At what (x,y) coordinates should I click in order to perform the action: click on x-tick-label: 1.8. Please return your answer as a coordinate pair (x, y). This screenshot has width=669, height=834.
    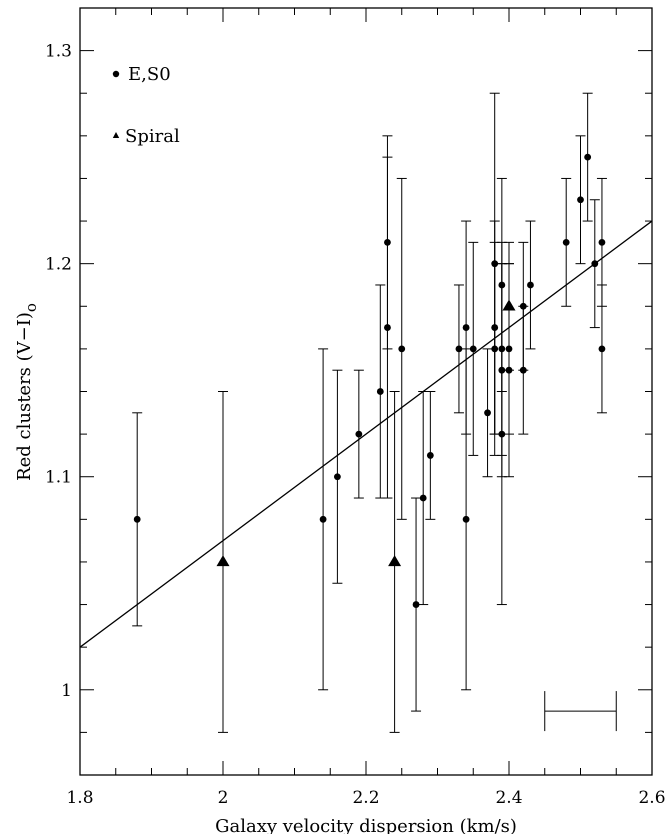
    Looking at the image, I should click on (79, 798).